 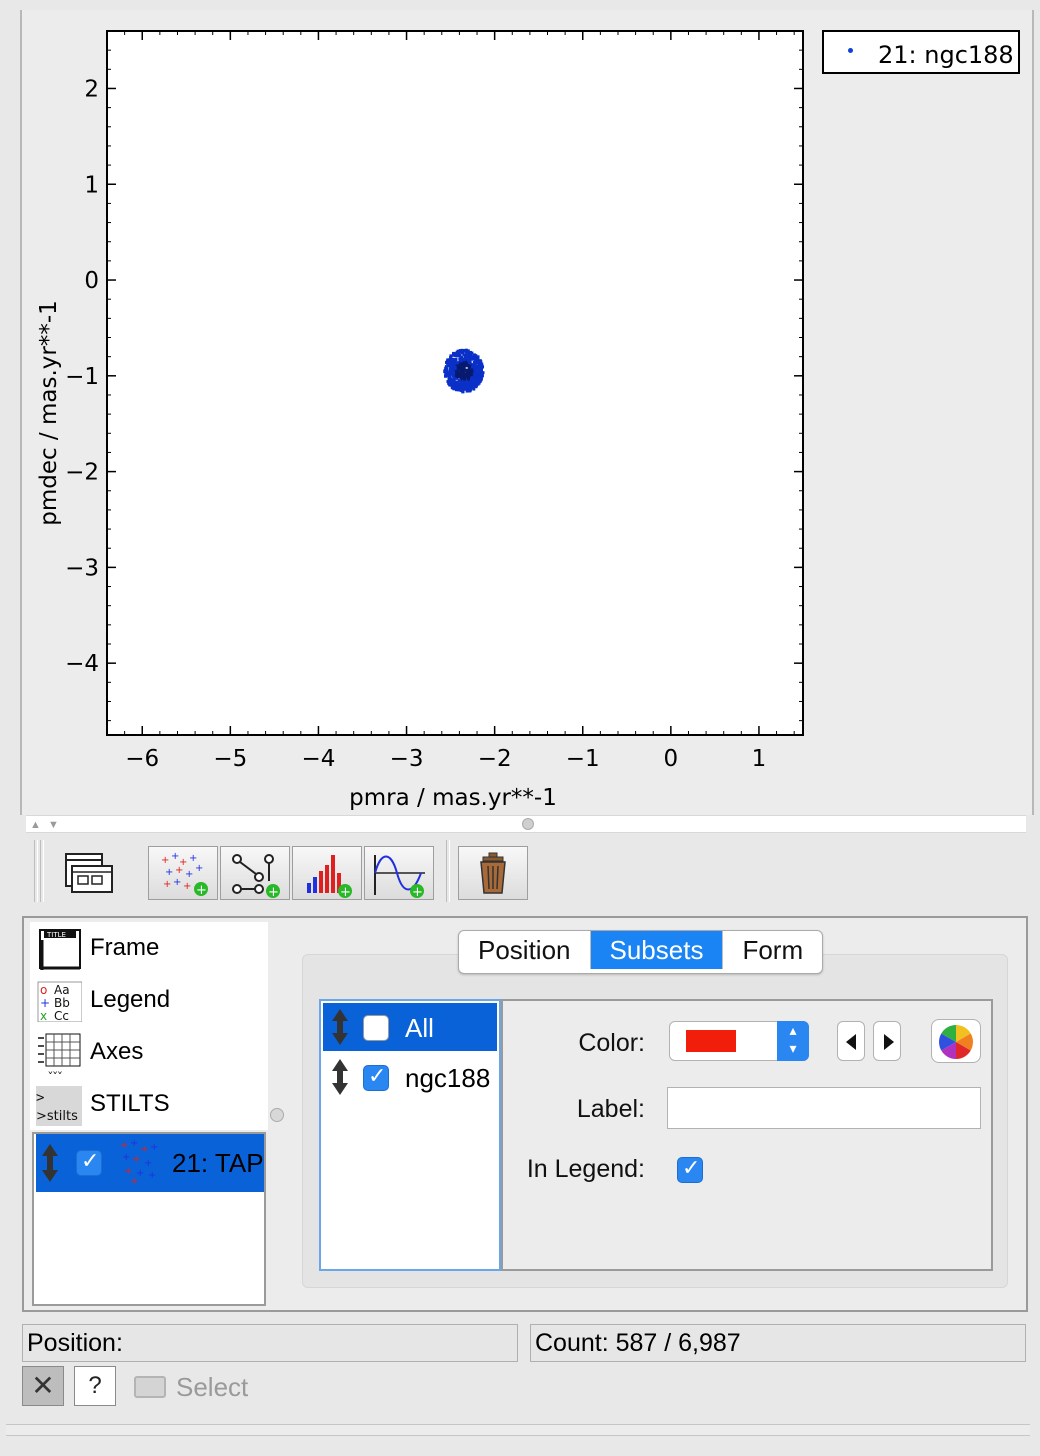 What do you see at coordinates (739, 1041) in the screenshot?
I see `color-select: ▴ ▾` at bounding box center [739, 1041].